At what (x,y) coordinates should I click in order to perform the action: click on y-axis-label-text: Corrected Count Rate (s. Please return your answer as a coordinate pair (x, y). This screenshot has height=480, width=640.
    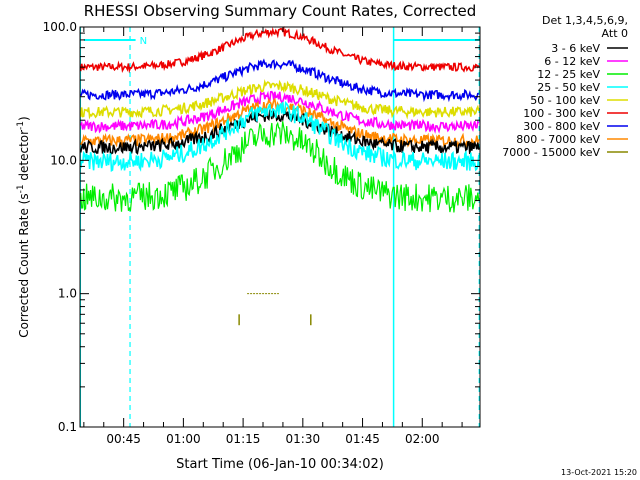
    Looking at the image, I should click on (24, 265).